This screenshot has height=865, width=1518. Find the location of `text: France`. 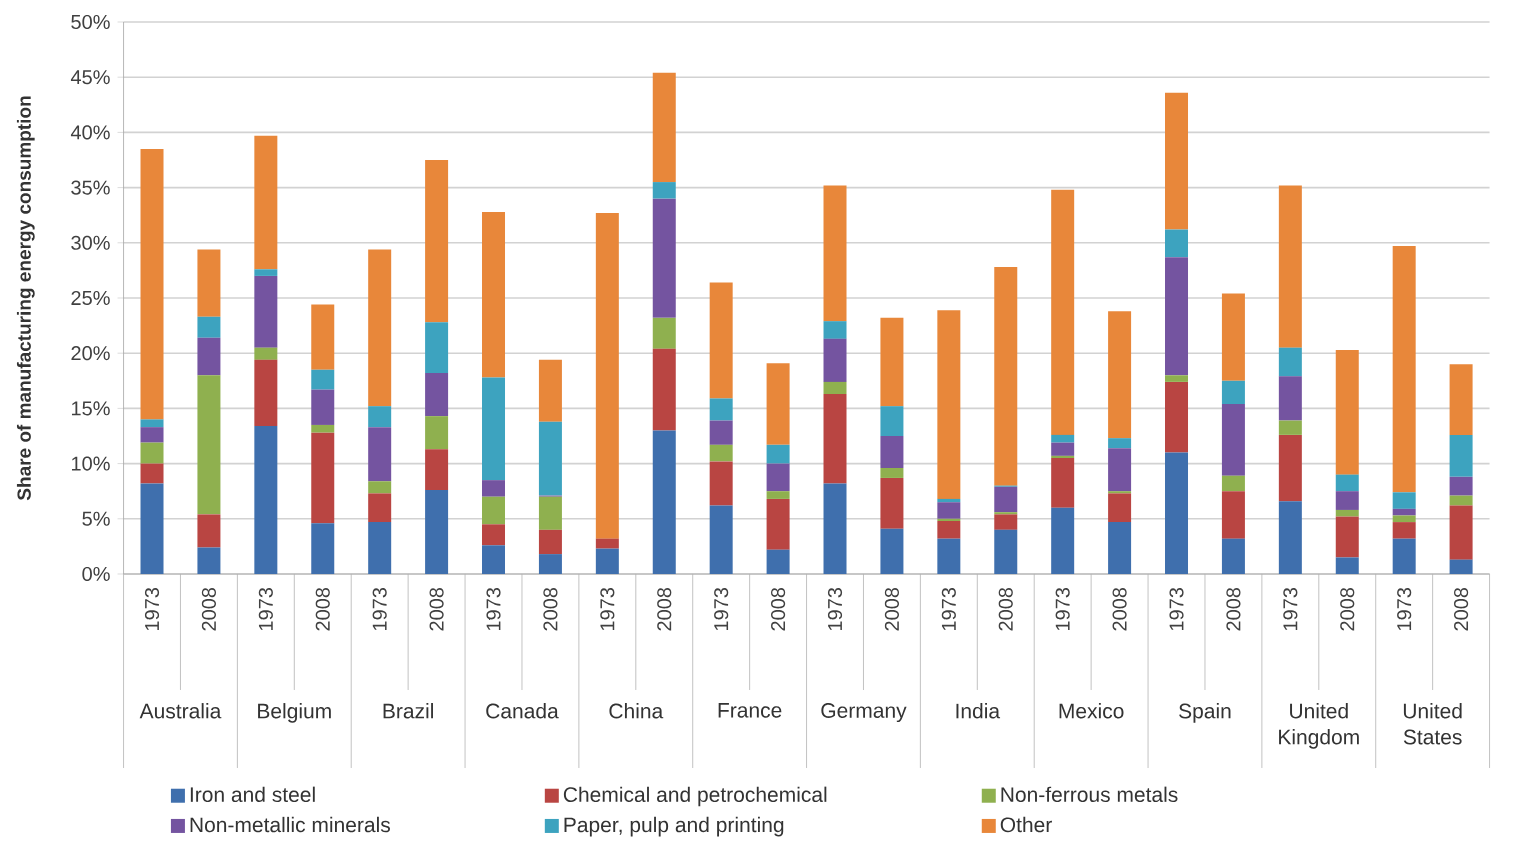

text: France is located at coordinates (750, 710).